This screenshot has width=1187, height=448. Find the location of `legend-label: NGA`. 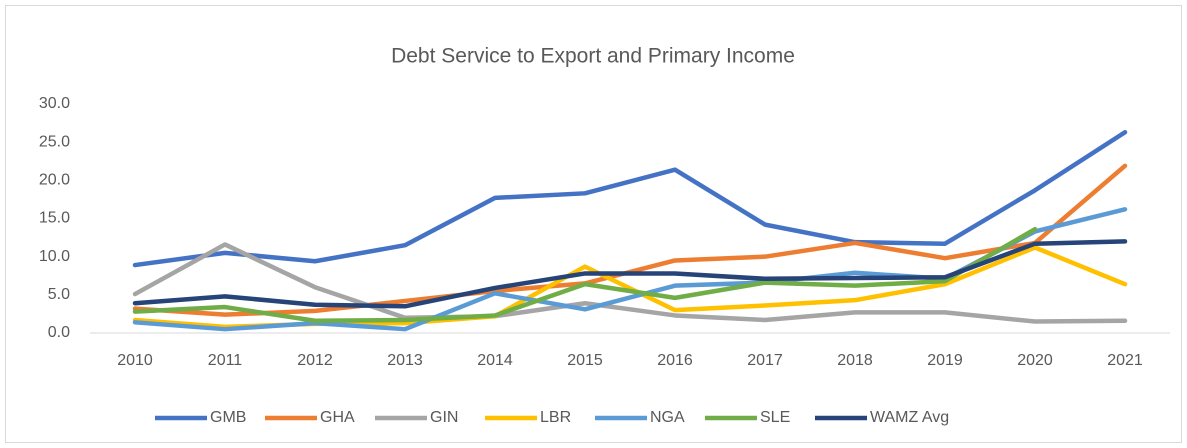

legend-label: NGA is located at coordinates (667, 417).